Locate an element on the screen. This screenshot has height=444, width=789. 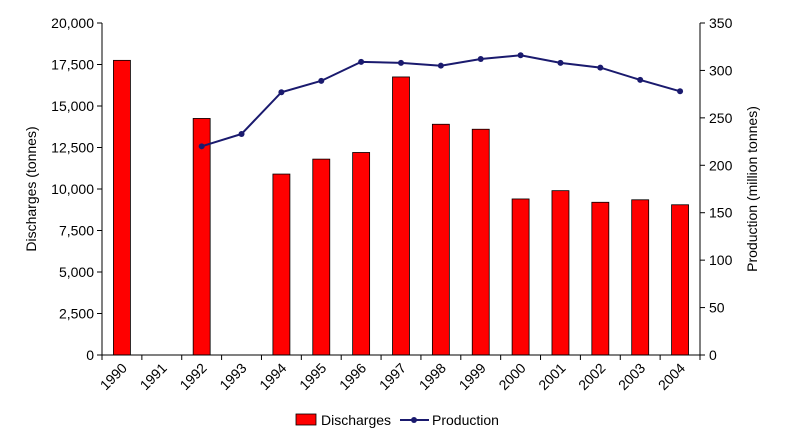
y2-tick-label: 300 is located at coordinates (721, 70).